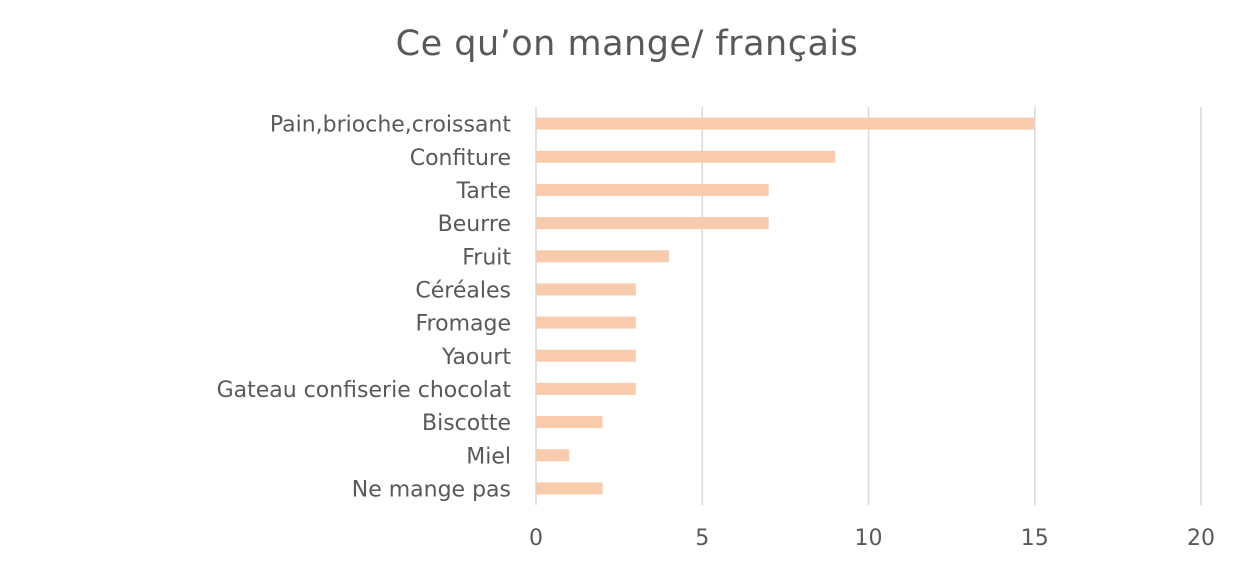 The width and height of the screenshot is (1254, 567). I want to click on x-tick-label: 20, so click(1201, 538).